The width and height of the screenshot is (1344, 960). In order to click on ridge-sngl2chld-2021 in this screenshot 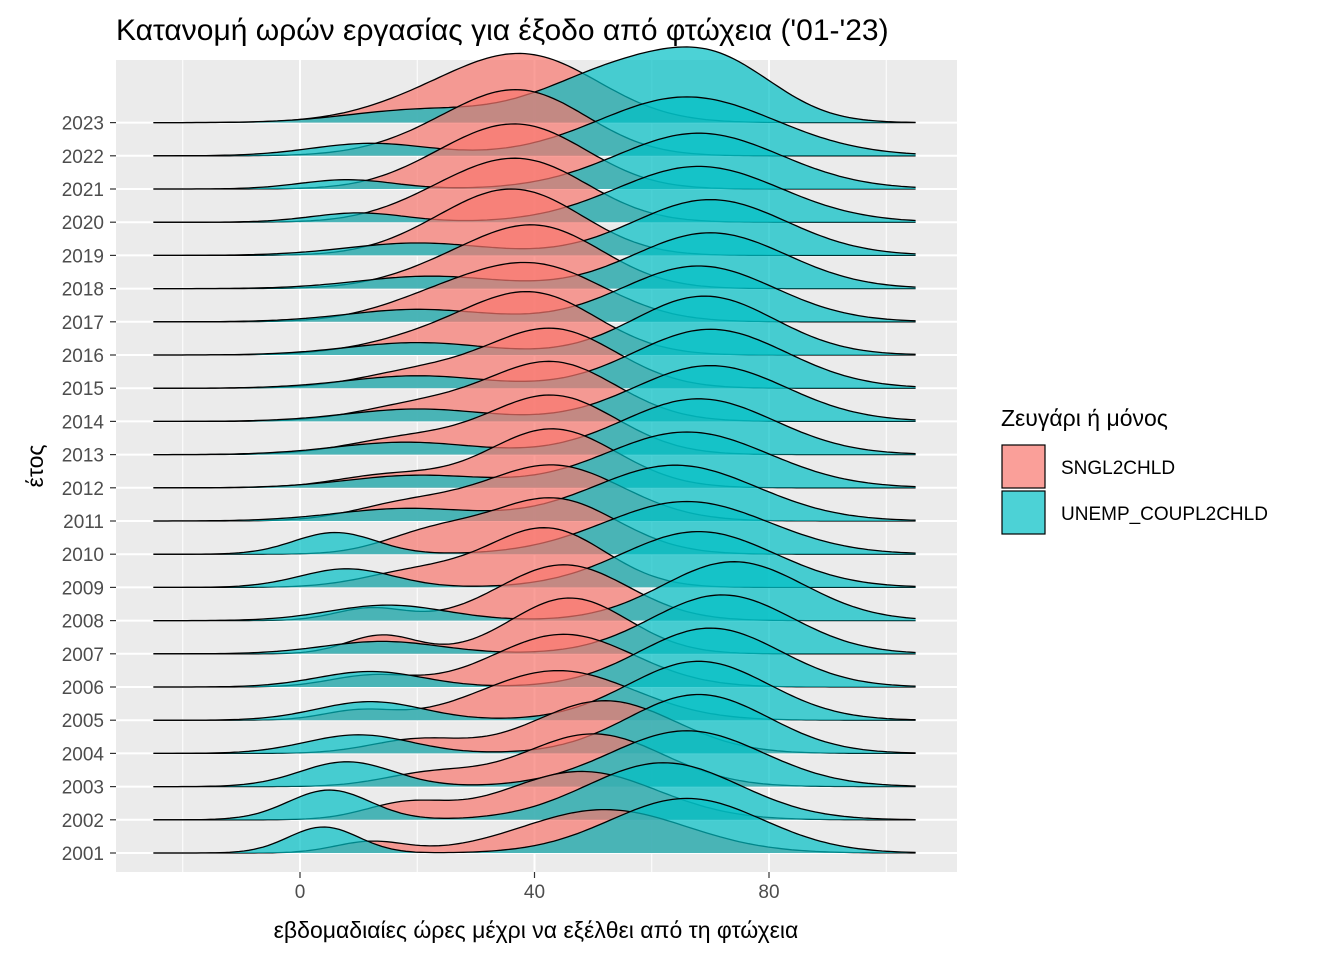, I will do `click(534, 156)`.